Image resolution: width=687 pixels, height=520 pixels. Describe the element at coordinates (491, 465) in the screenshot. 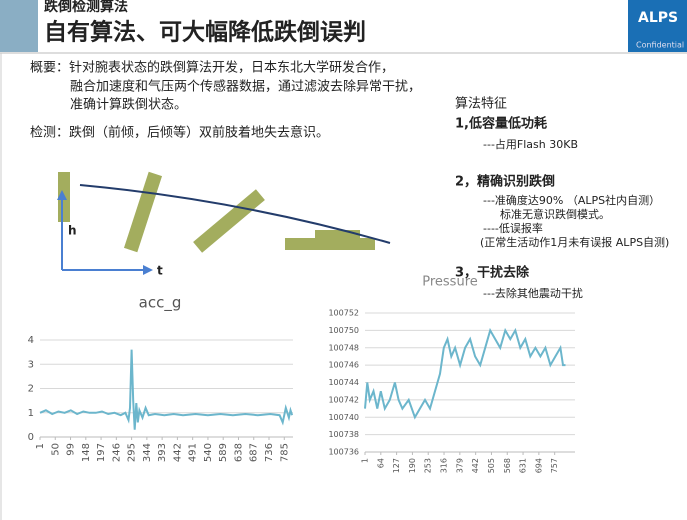

I see `x-tick-label: 505` at that location.